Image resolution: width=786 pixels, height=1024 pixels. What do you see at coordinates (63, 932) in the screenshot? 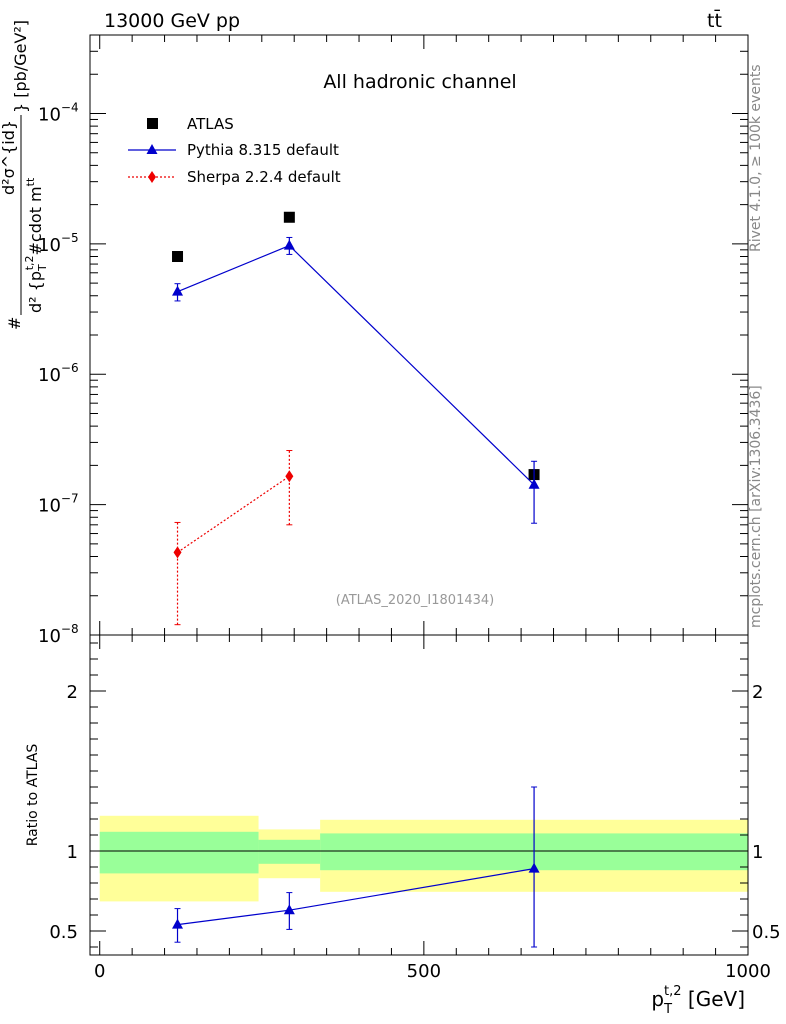
I see `ratio-y-tick-label-left: 0.5` at bounding box center [63, 932].